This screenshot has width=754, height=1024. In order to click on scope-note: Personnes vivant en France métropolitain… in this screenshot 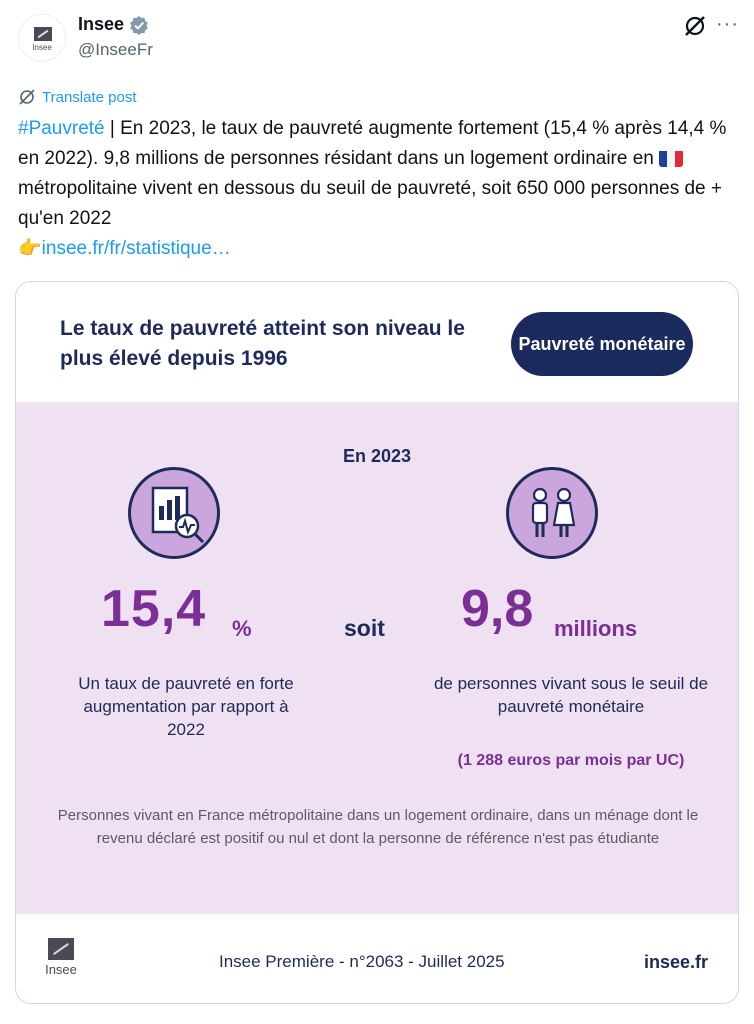, I will do `click(378, 827)`.